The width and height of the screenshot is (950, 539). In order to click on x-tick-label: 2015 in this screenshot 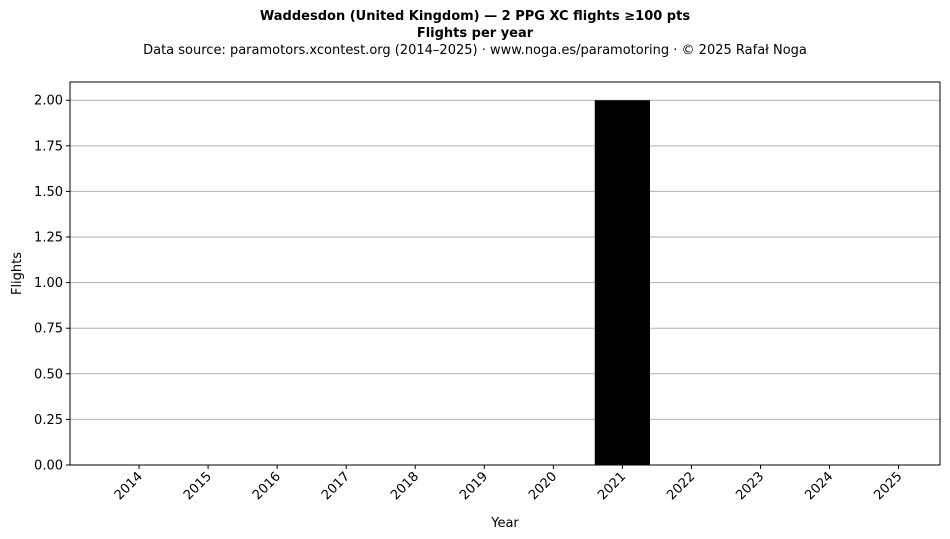, I will do `click(198, 486)`.